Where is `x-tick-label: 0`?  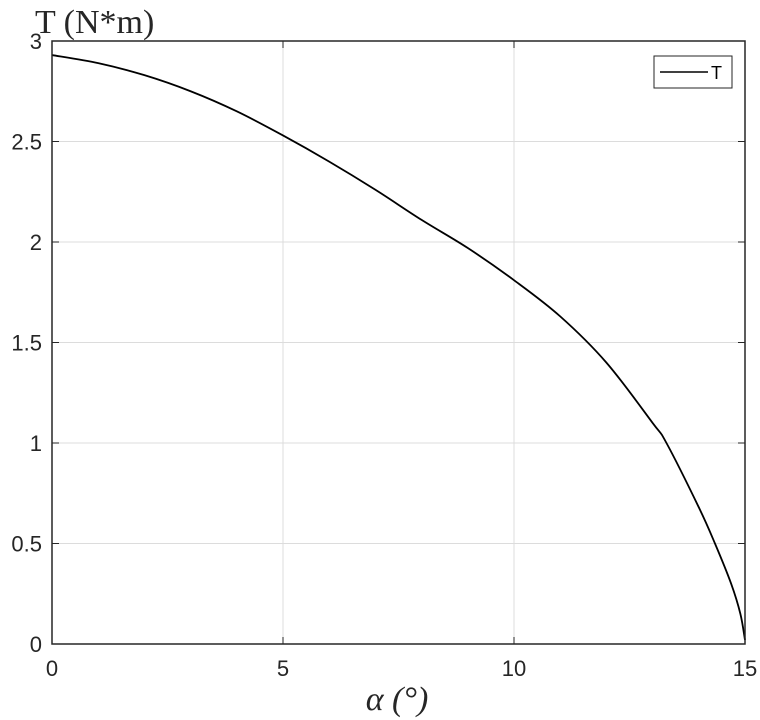
x-tick-label: 0 is located at coordinates (52, 668).